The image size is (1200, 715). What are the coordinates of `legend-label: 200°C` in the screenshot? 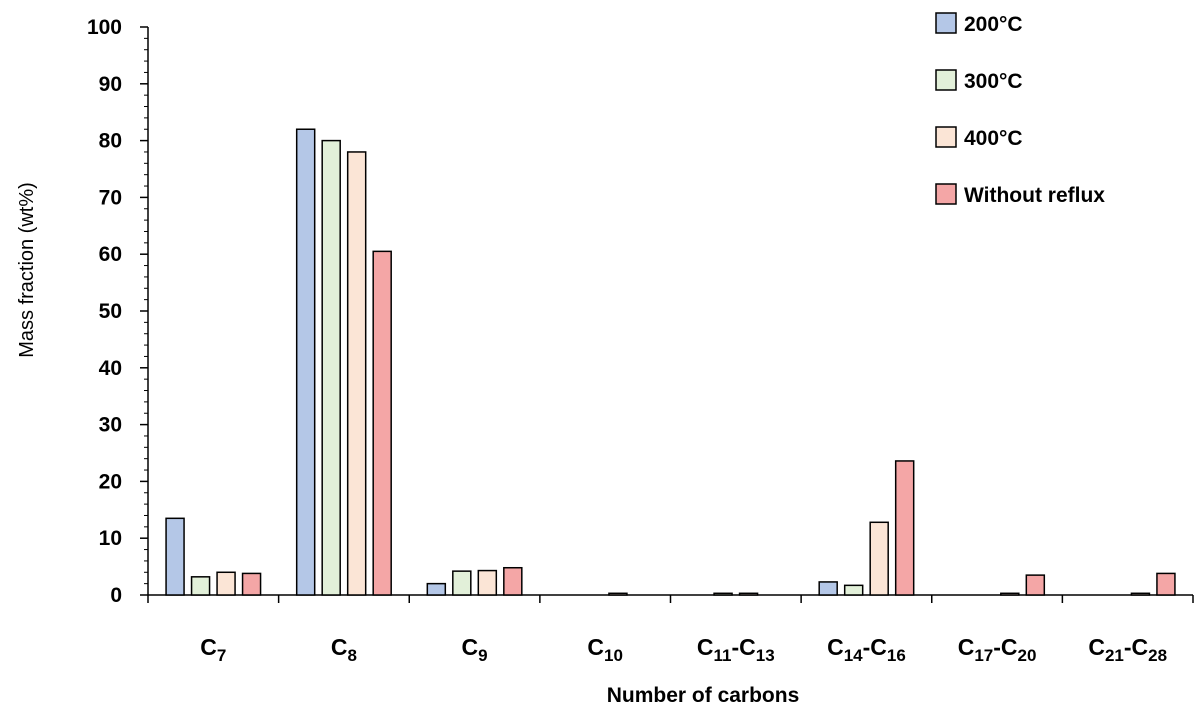 It's located at (993, 24).